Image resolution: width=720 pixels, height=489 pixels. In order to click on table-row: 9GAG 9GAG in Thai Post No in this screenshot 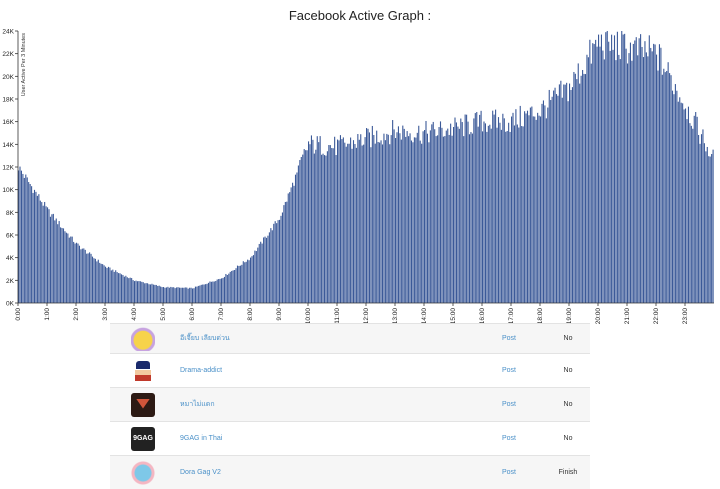, I will do `click(350, 439)`.